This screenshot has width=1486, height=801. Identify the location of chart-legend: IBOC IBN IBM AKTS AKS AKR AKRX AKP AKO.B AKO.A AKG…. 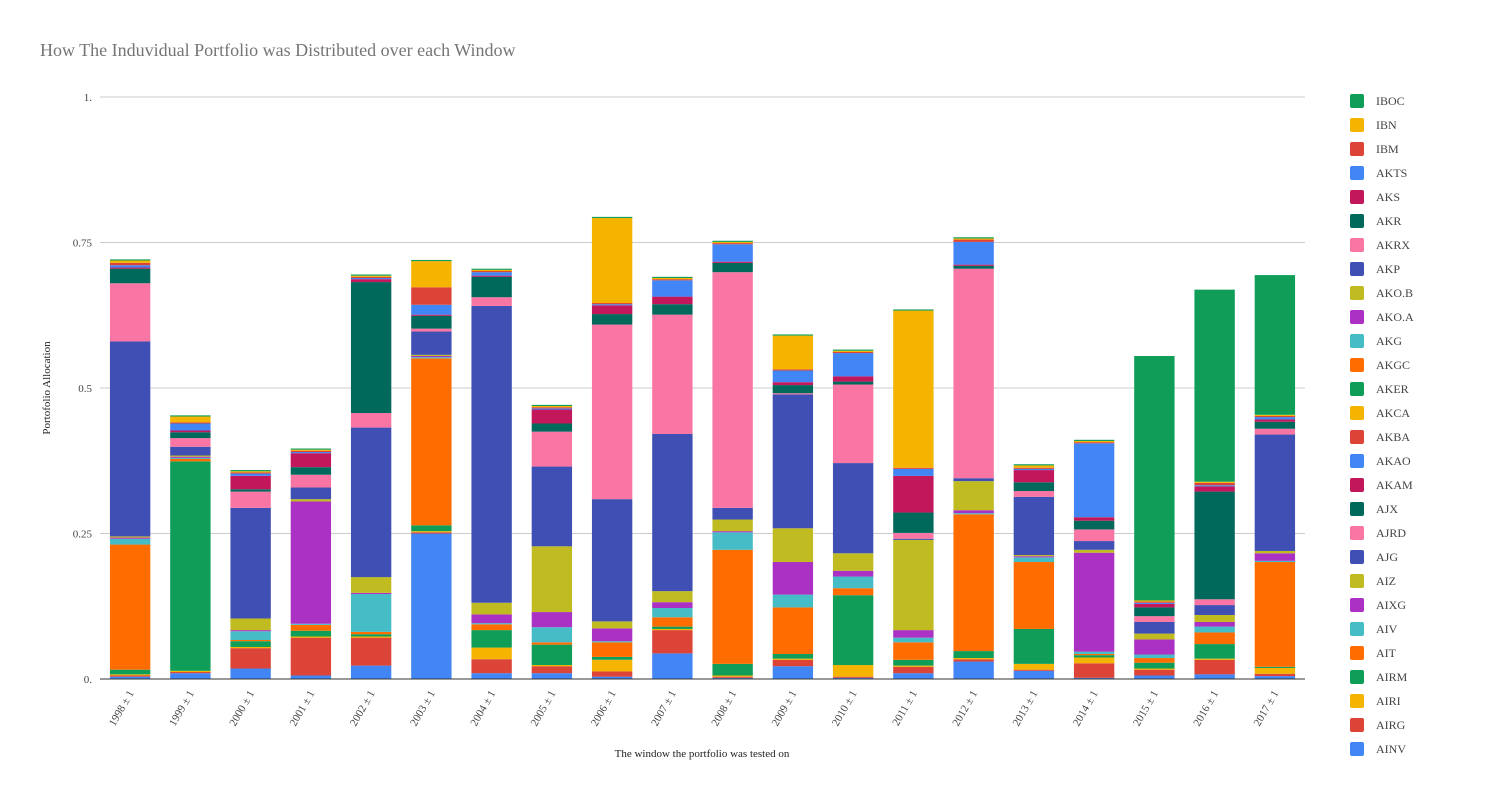
(1382, 425).